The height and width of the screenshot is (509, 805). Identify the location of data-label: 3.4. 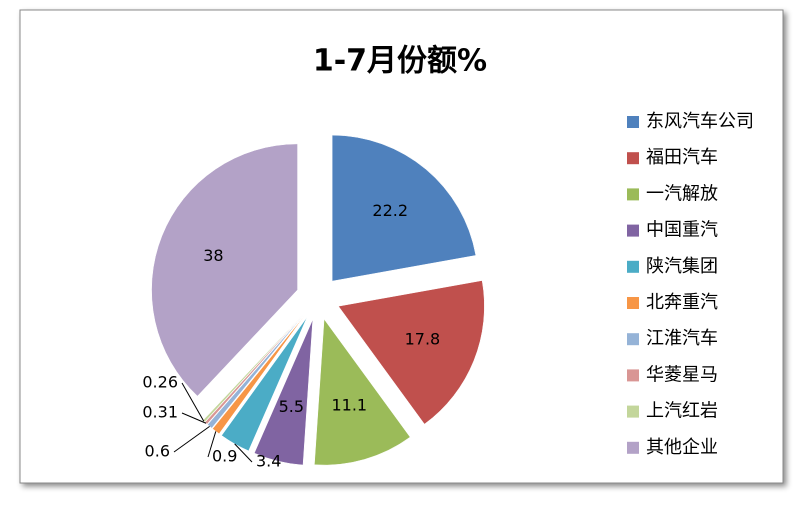
(268, 461).